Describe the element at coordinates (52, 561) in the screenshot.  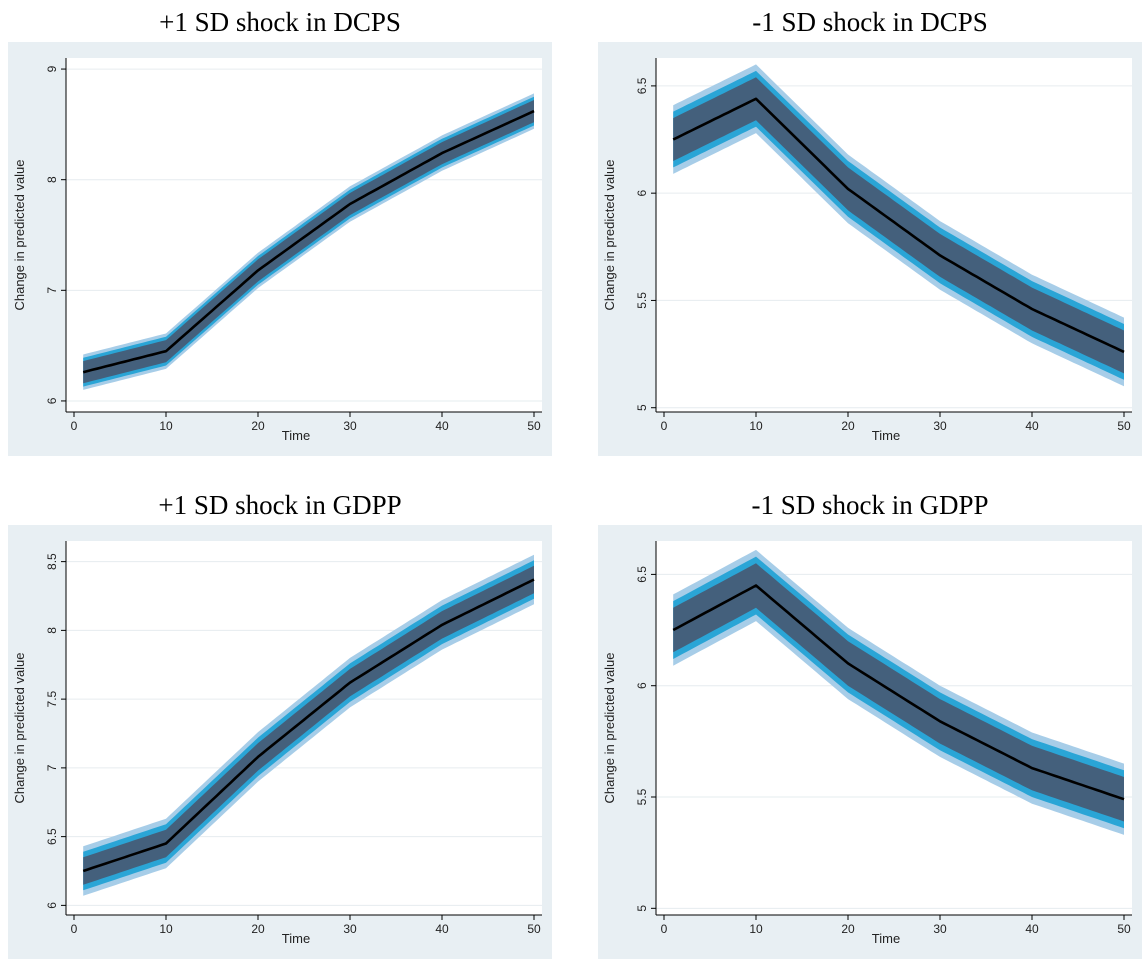
I see `y-tick-label: 8.5` at that location.